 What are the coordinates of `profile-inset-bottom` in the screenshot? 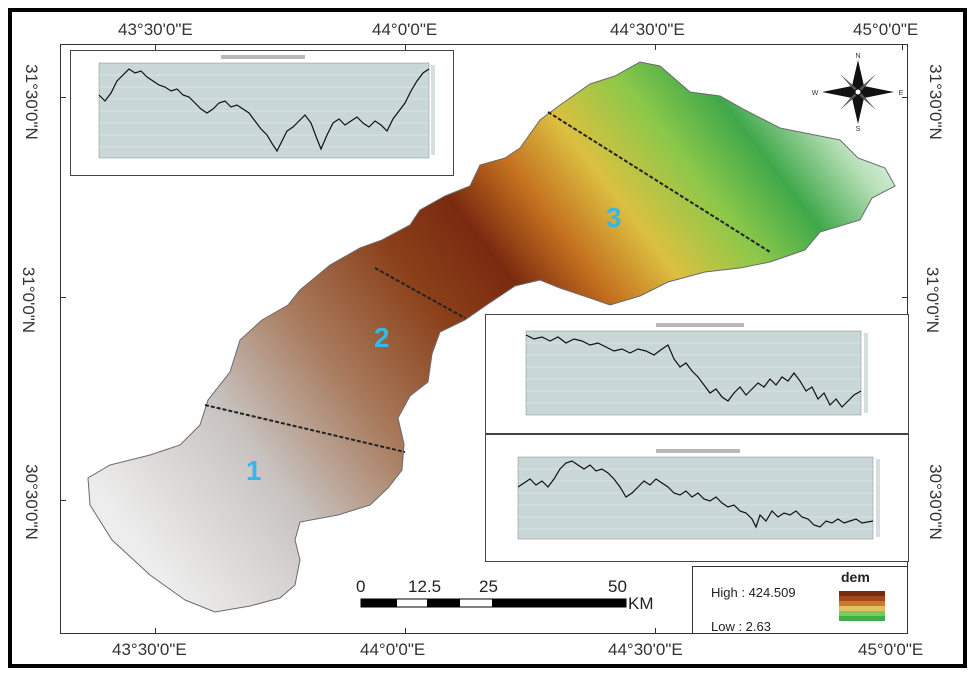 It's located at (697, 498).